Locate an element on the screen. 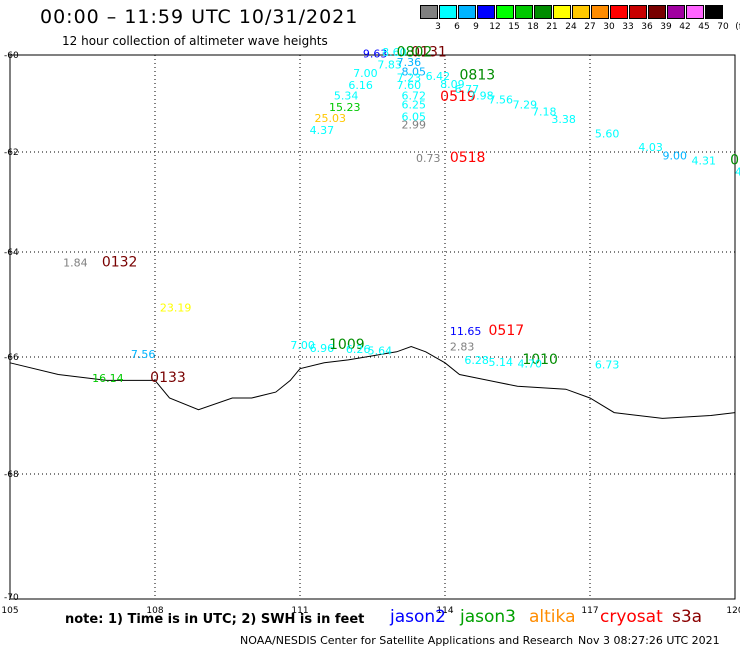 The width and height of the screenshot is (740, 650). wave-height-label: 2.99 is located at coordinates (414, 125).